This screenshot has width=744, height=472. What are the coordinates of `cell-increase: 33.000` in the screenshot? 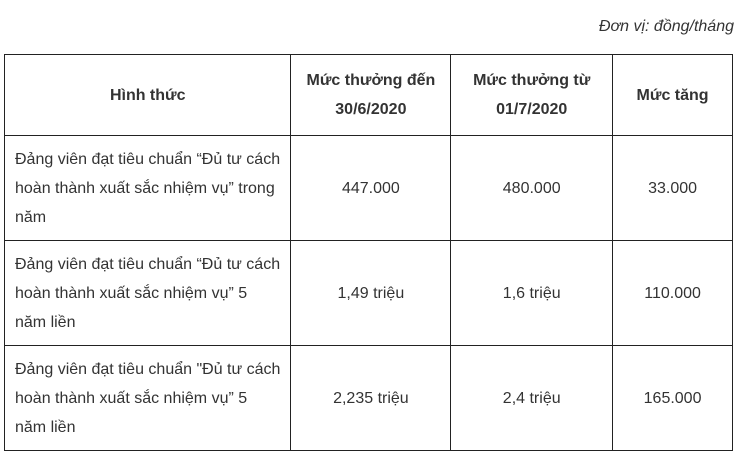 It's located at (672, 188).